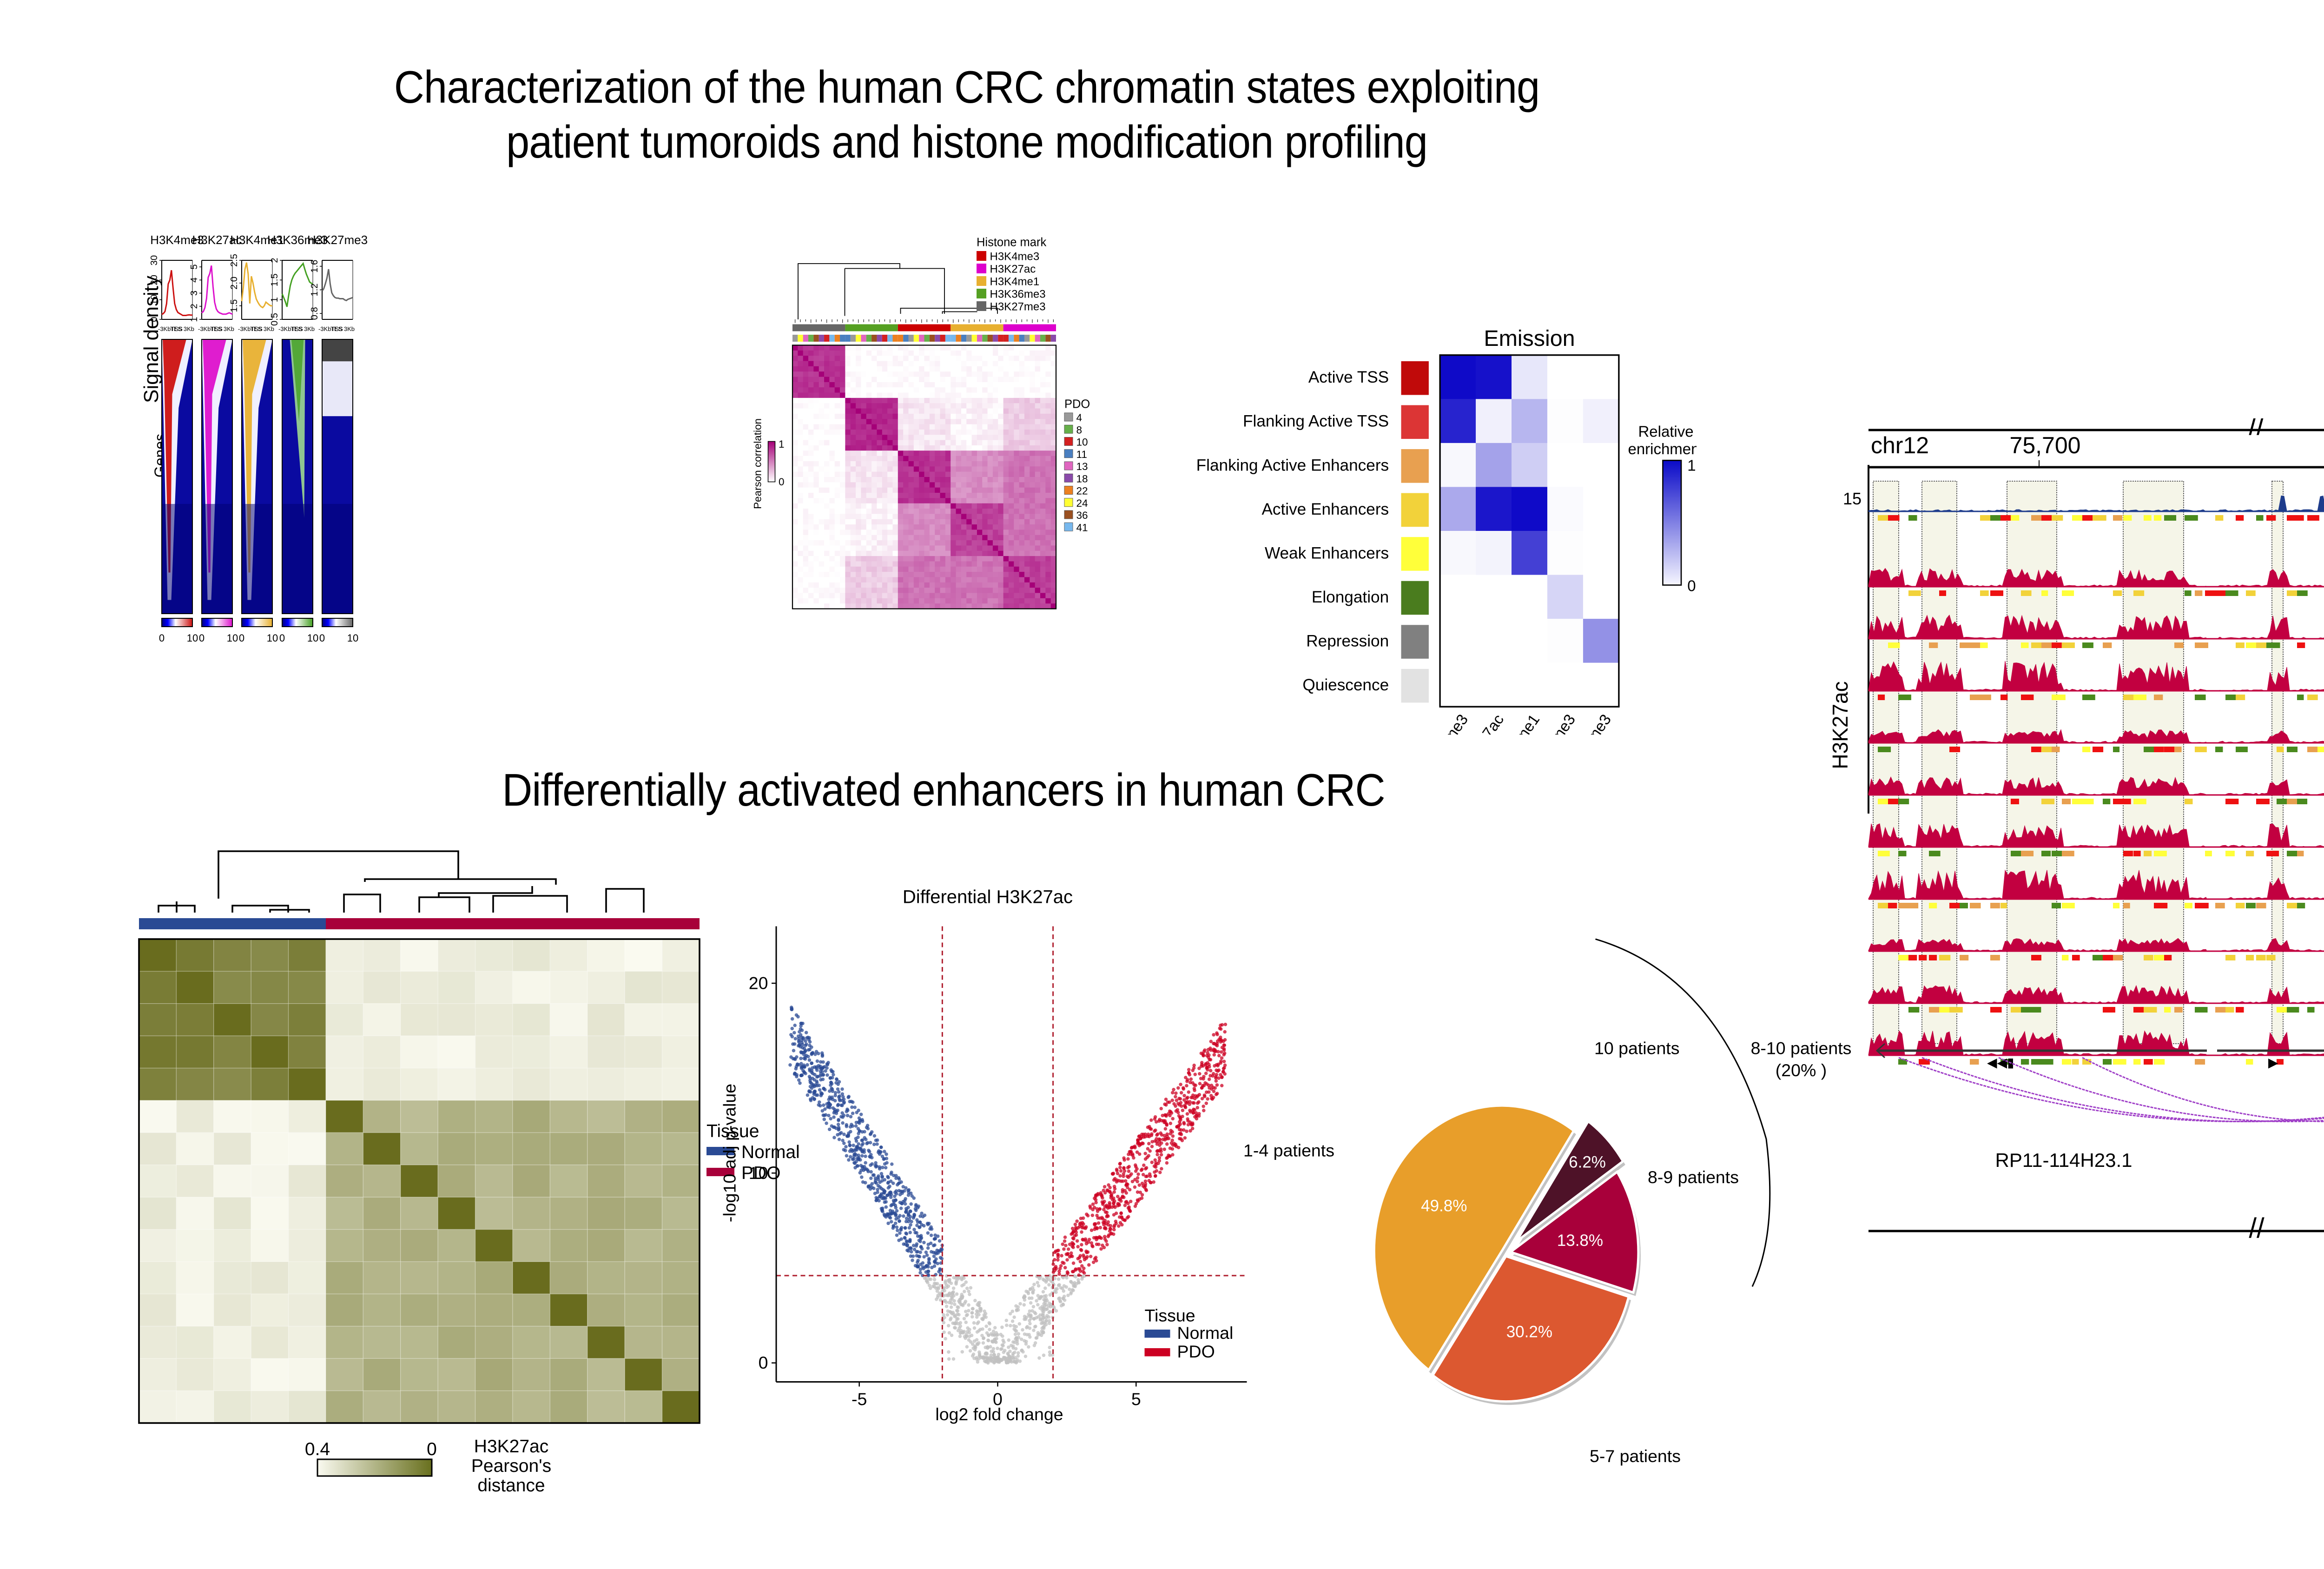 The width and height of the screenshot is (2324, 1569). I want to click on legend-swatch-Normal, so click(720, 1151).